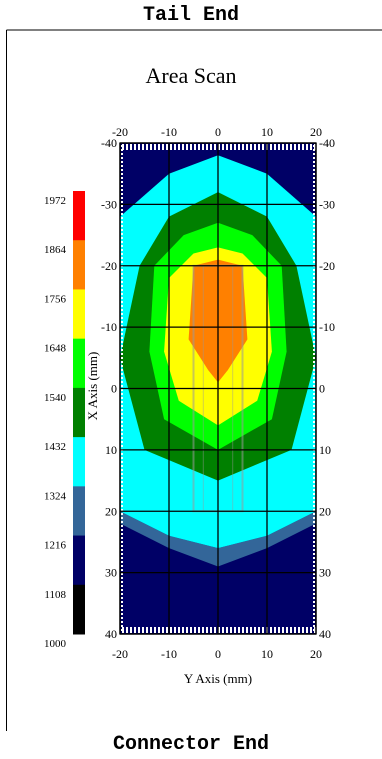 This screenshot has width=382, height=759. I want to click on y-tick-label-left: 0, so click(114, 389).